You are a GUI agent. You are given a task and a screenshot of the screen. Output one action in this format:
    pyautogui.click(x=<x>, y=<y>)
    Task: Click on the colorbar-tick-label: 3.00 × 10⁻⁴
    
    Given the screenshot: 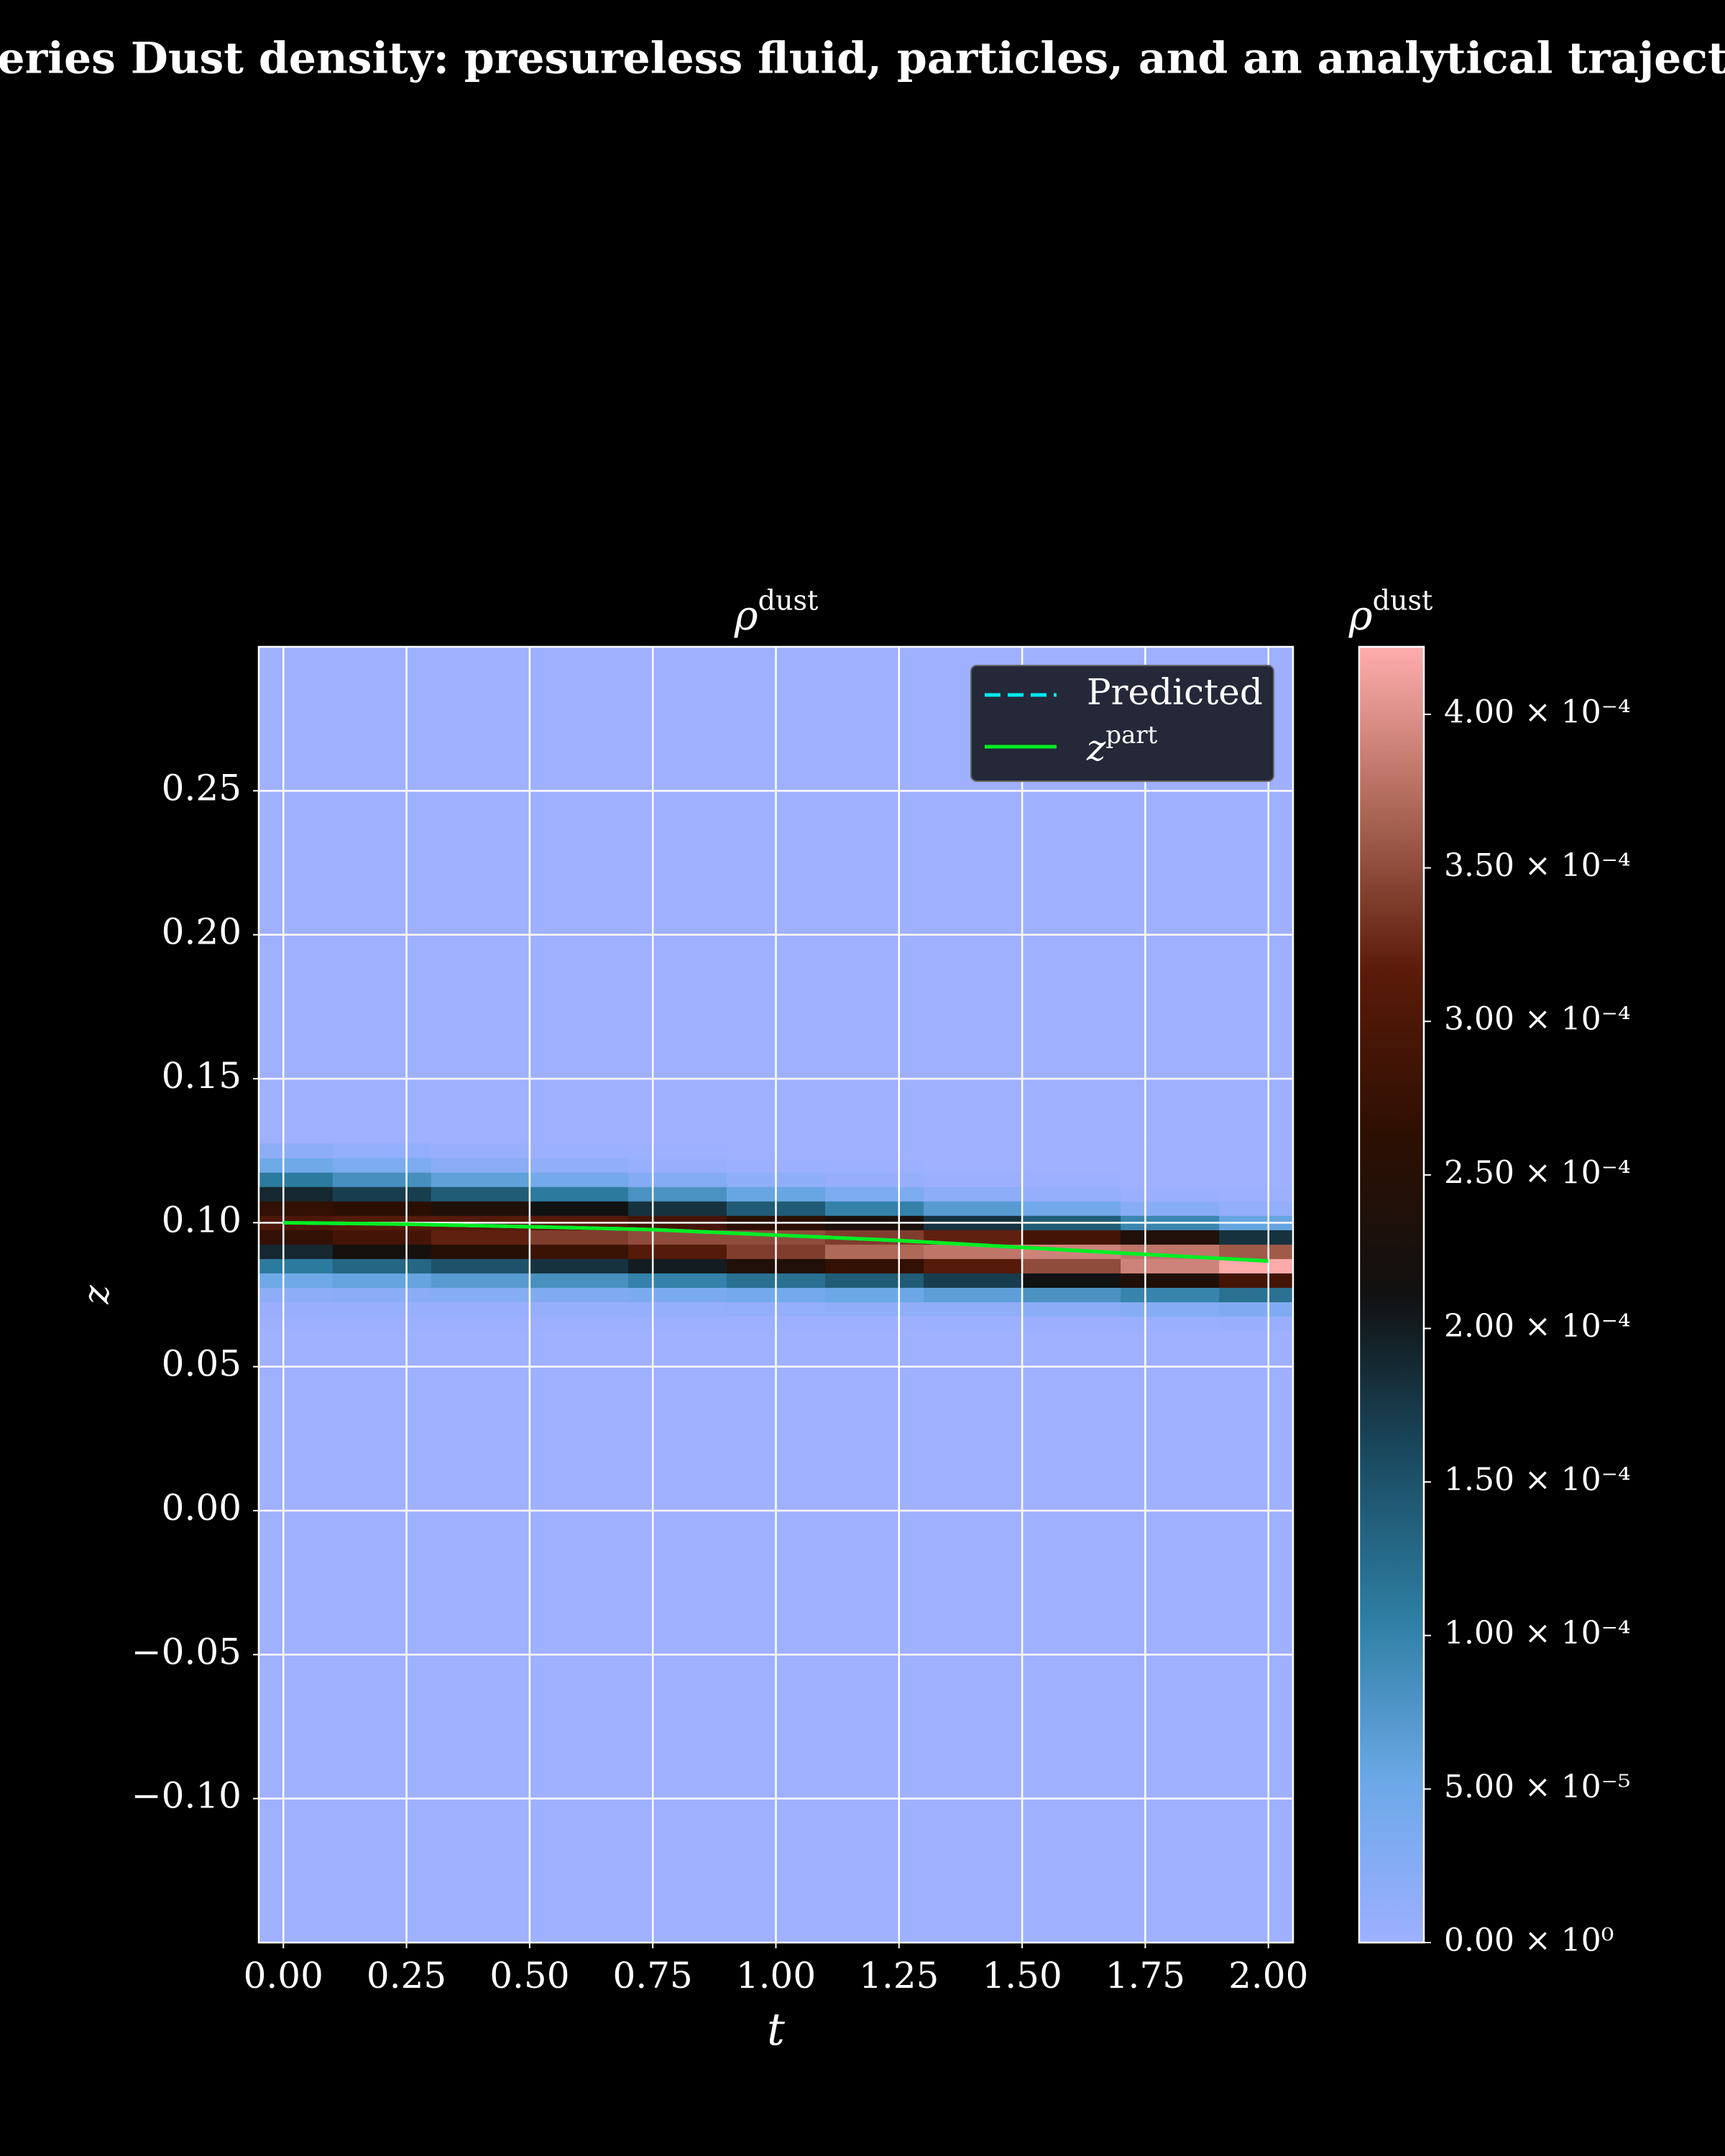 What is the action you would take?
    pyautogui.click(x=1537, y=1020)
    